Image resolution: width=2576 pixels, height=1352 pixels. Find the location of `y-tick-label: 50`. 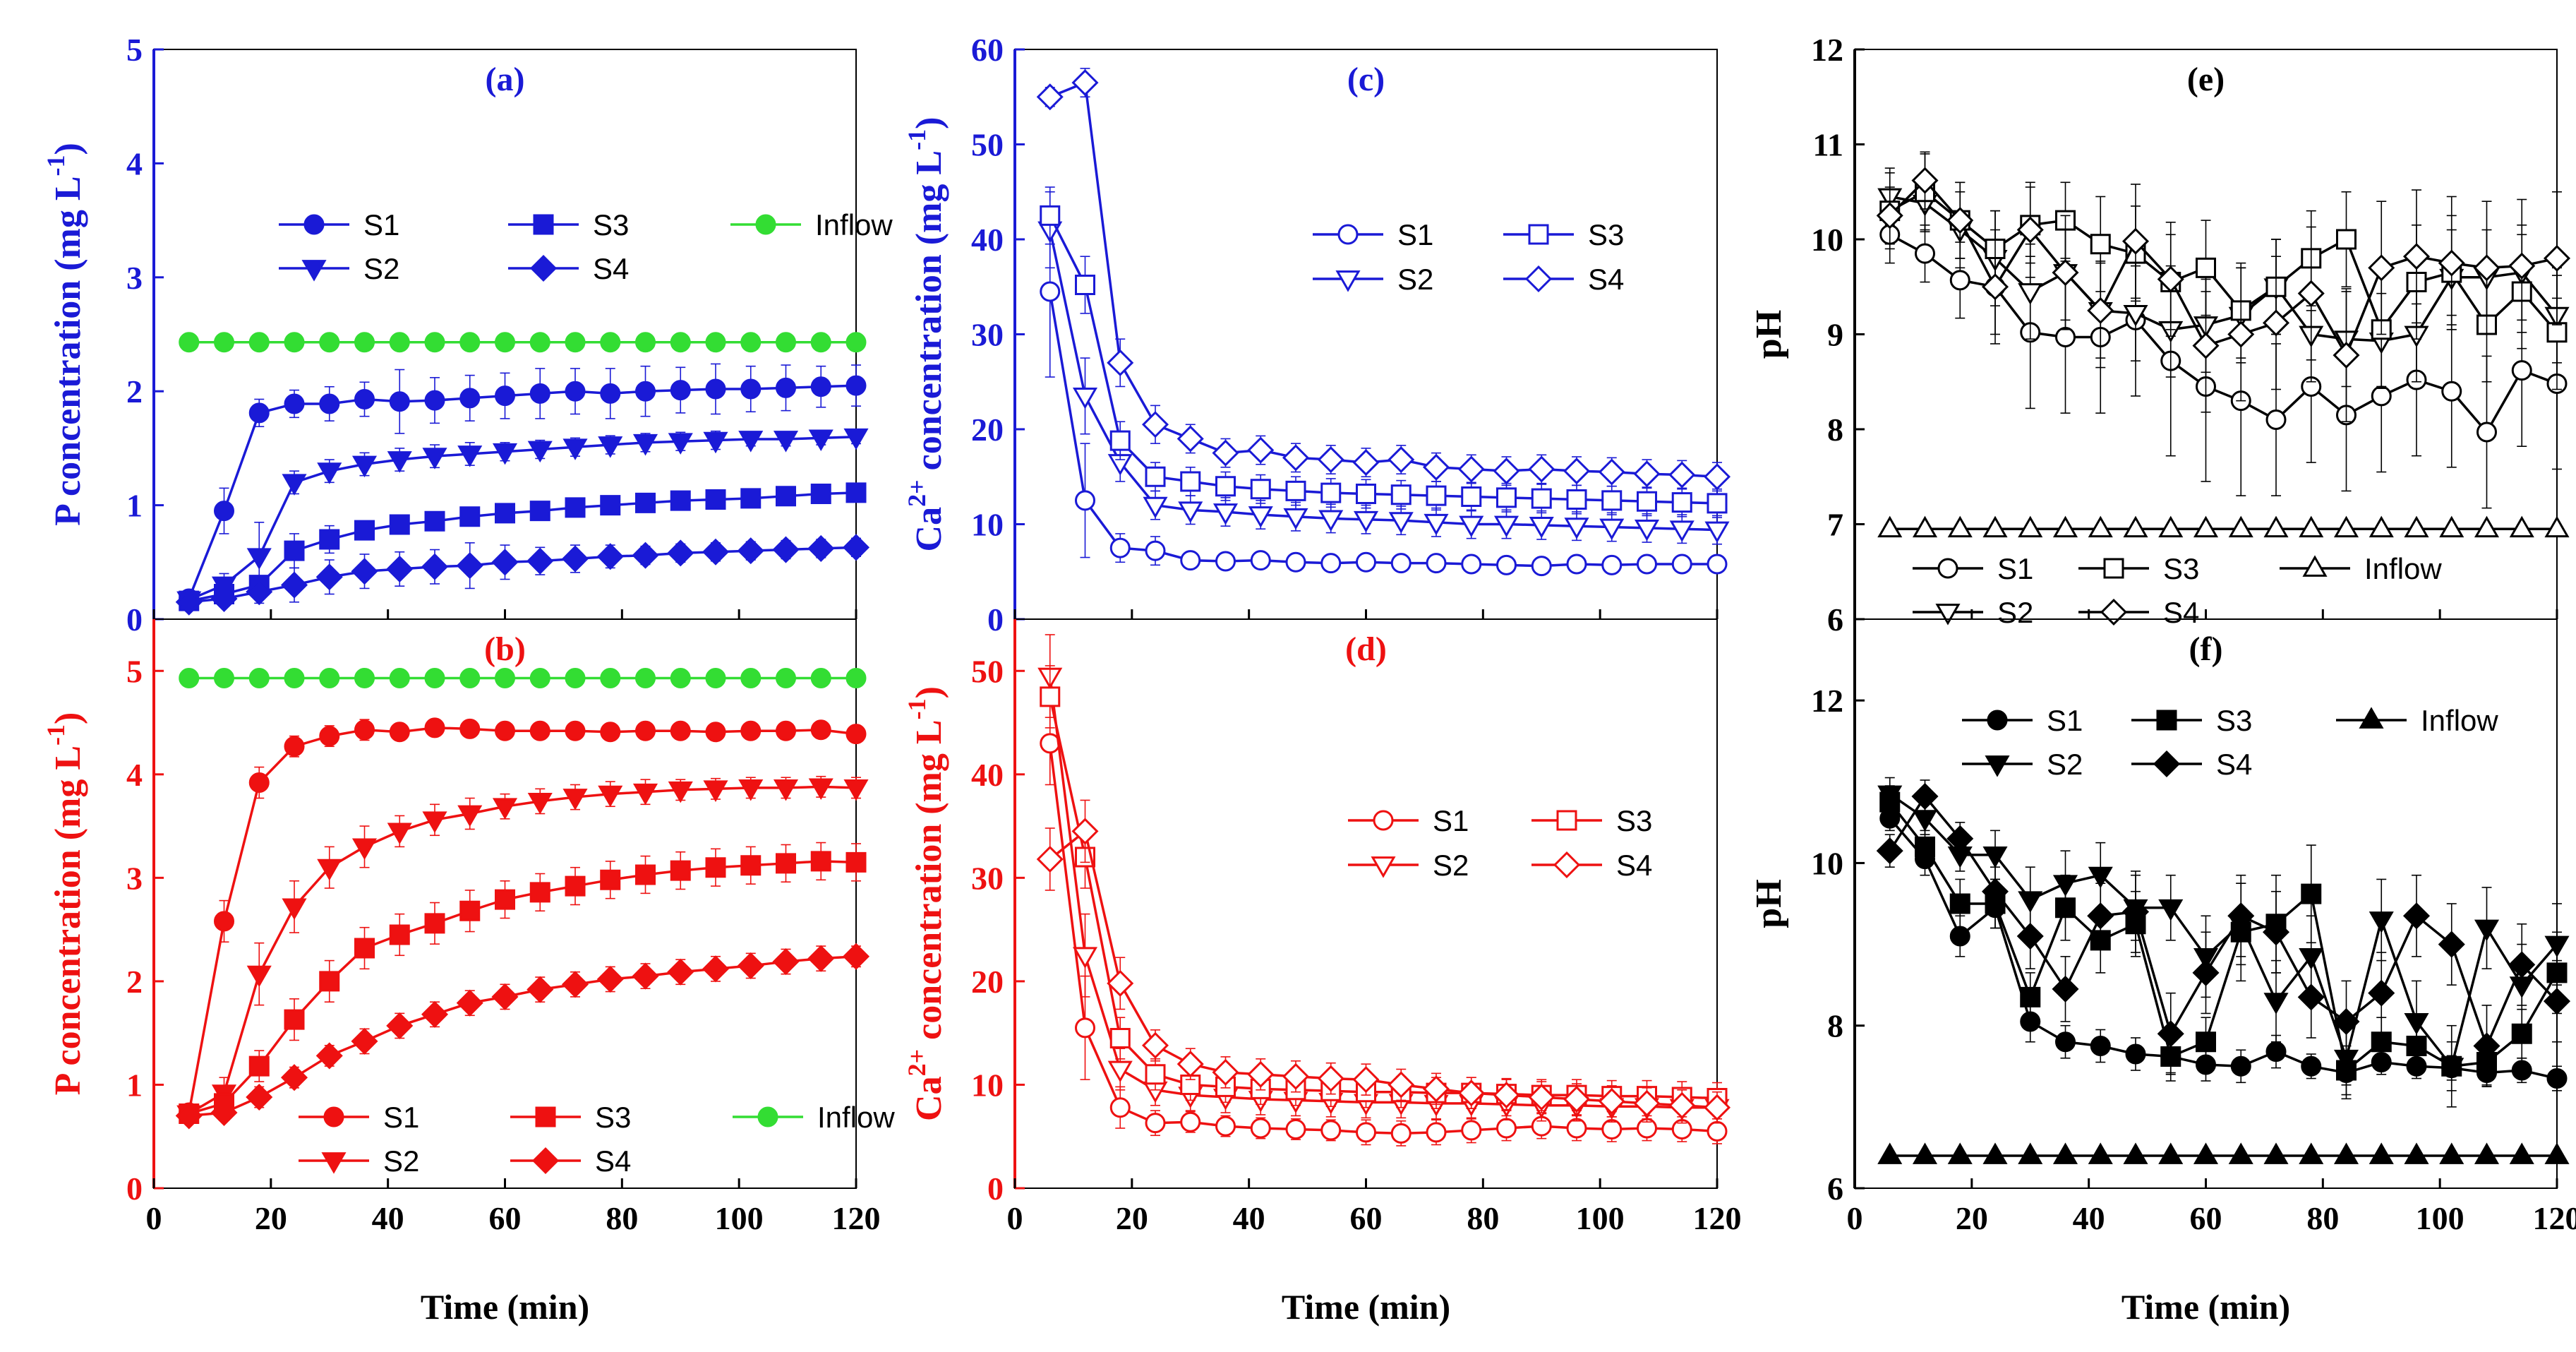

y-tick-label: 50 is located at coordinates (987, 671).